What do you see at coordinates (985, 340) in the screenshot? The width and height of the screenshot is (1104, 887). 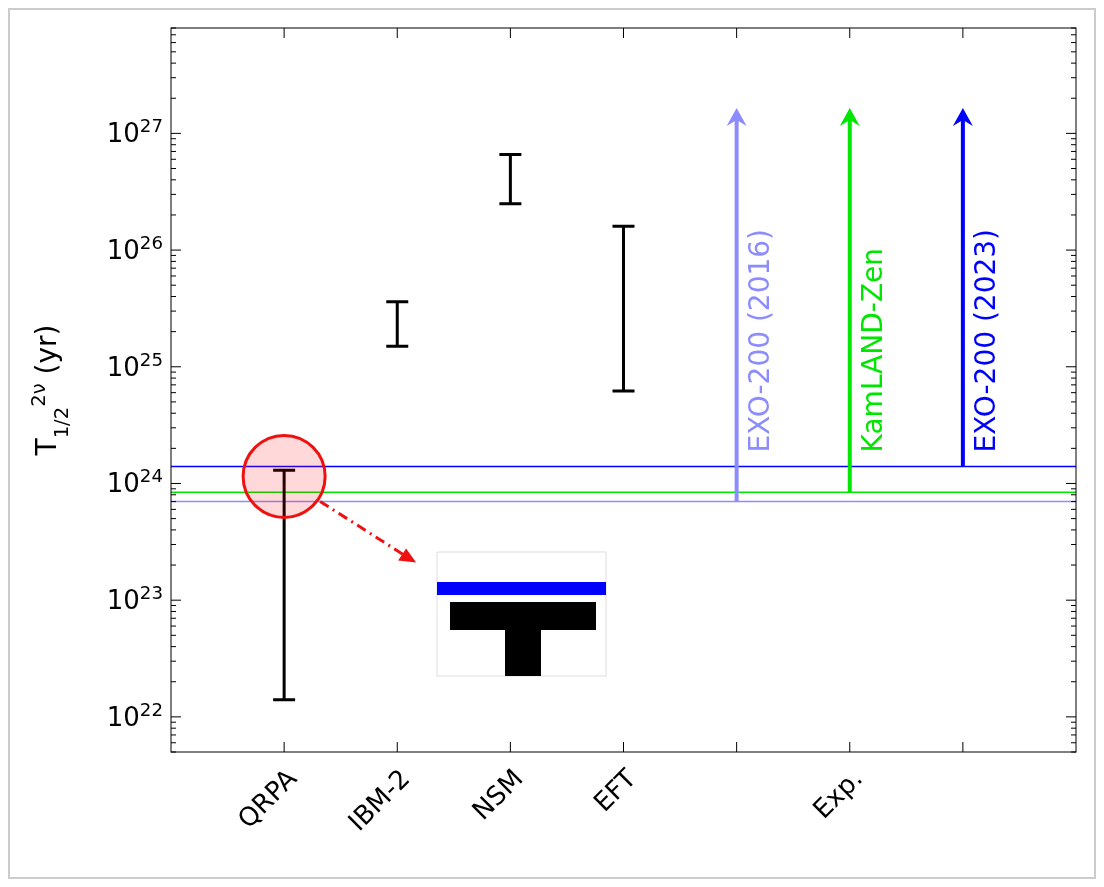 I see `ref-line-label: EXO-200 (2023)` at bounding box center [985, 340].